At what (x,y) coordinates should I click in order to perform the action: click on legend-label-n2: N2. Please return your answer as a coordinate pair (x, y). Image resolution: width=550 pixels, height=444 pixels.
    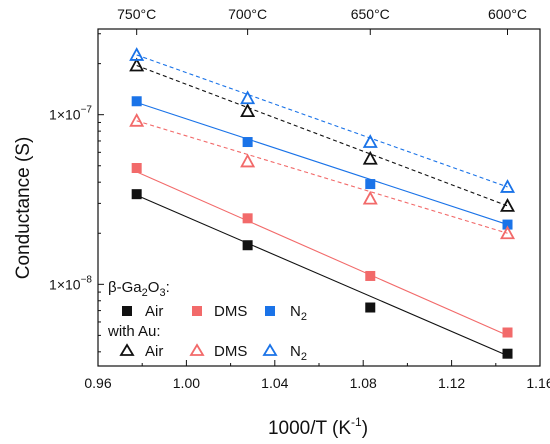
    Looking at the image, I should click on (298, 313).